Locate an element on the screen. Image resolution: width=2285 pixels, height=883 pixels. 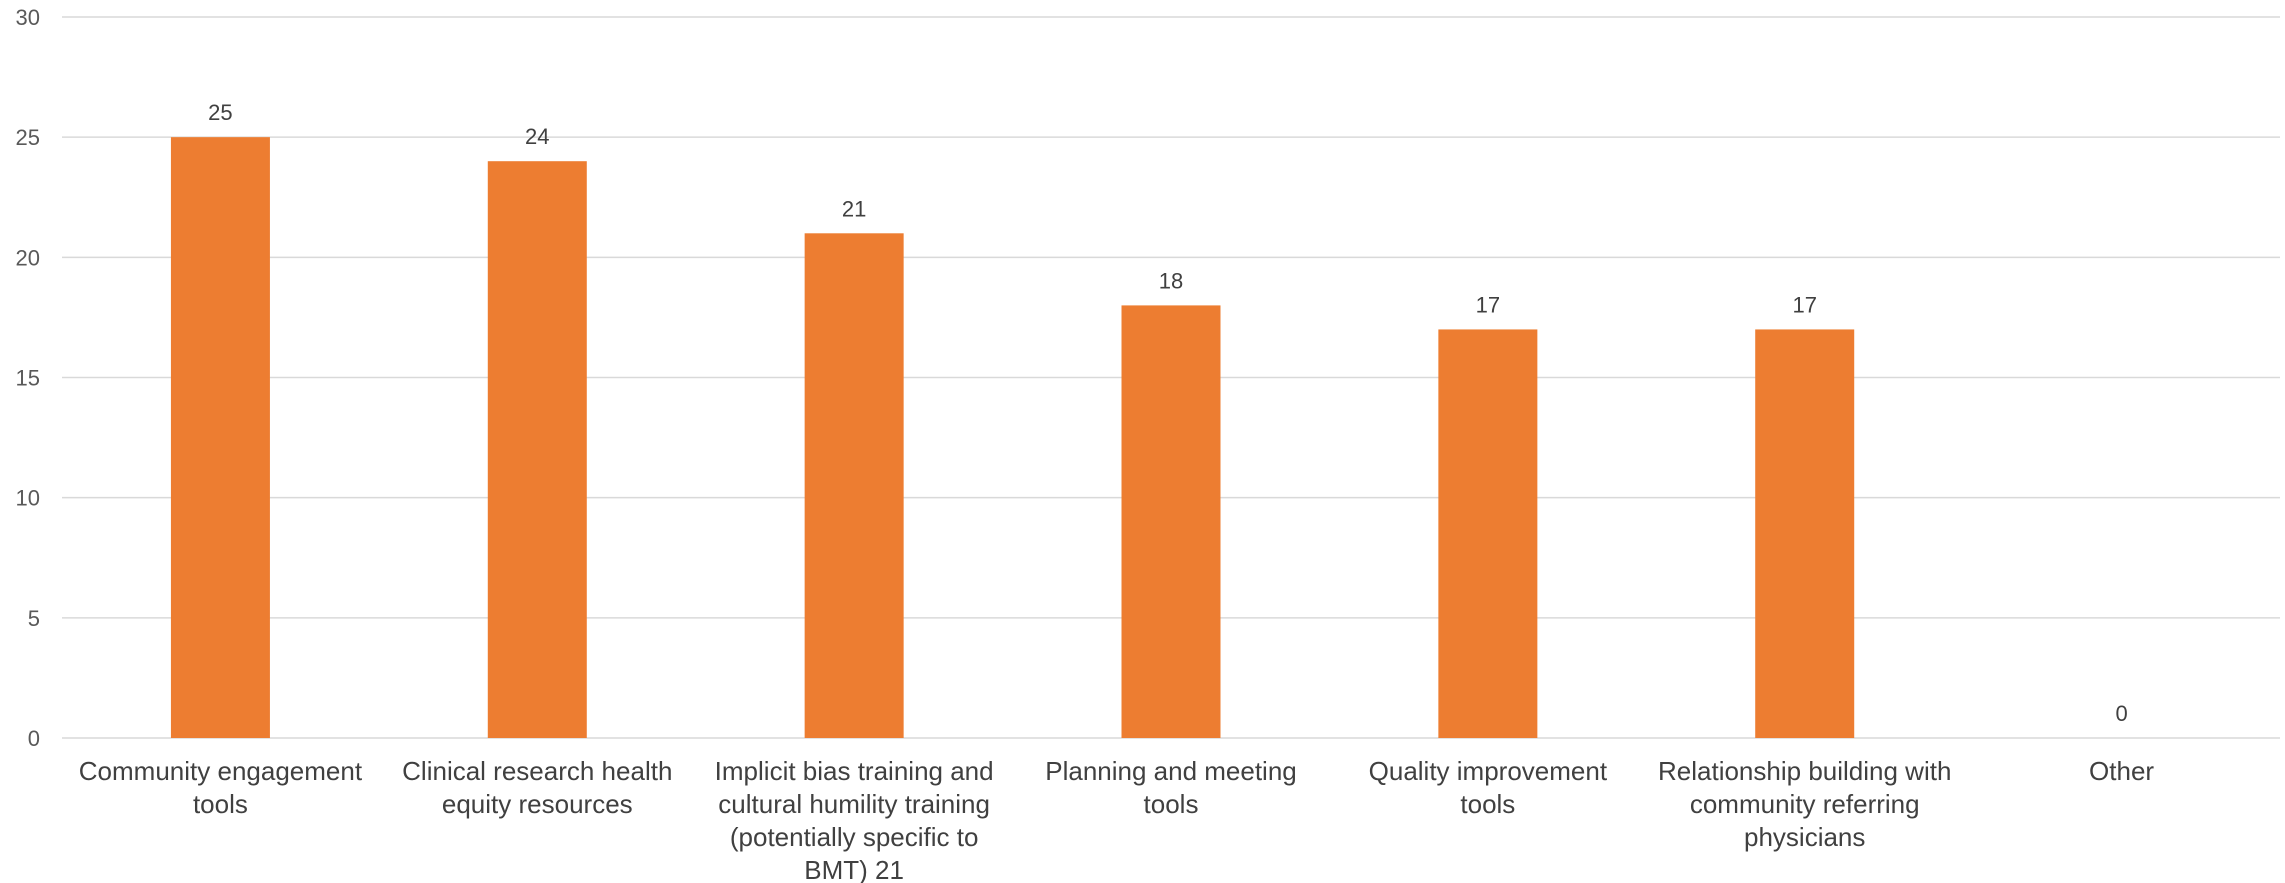
data-label: 24 is located at coordinates (537, 136).